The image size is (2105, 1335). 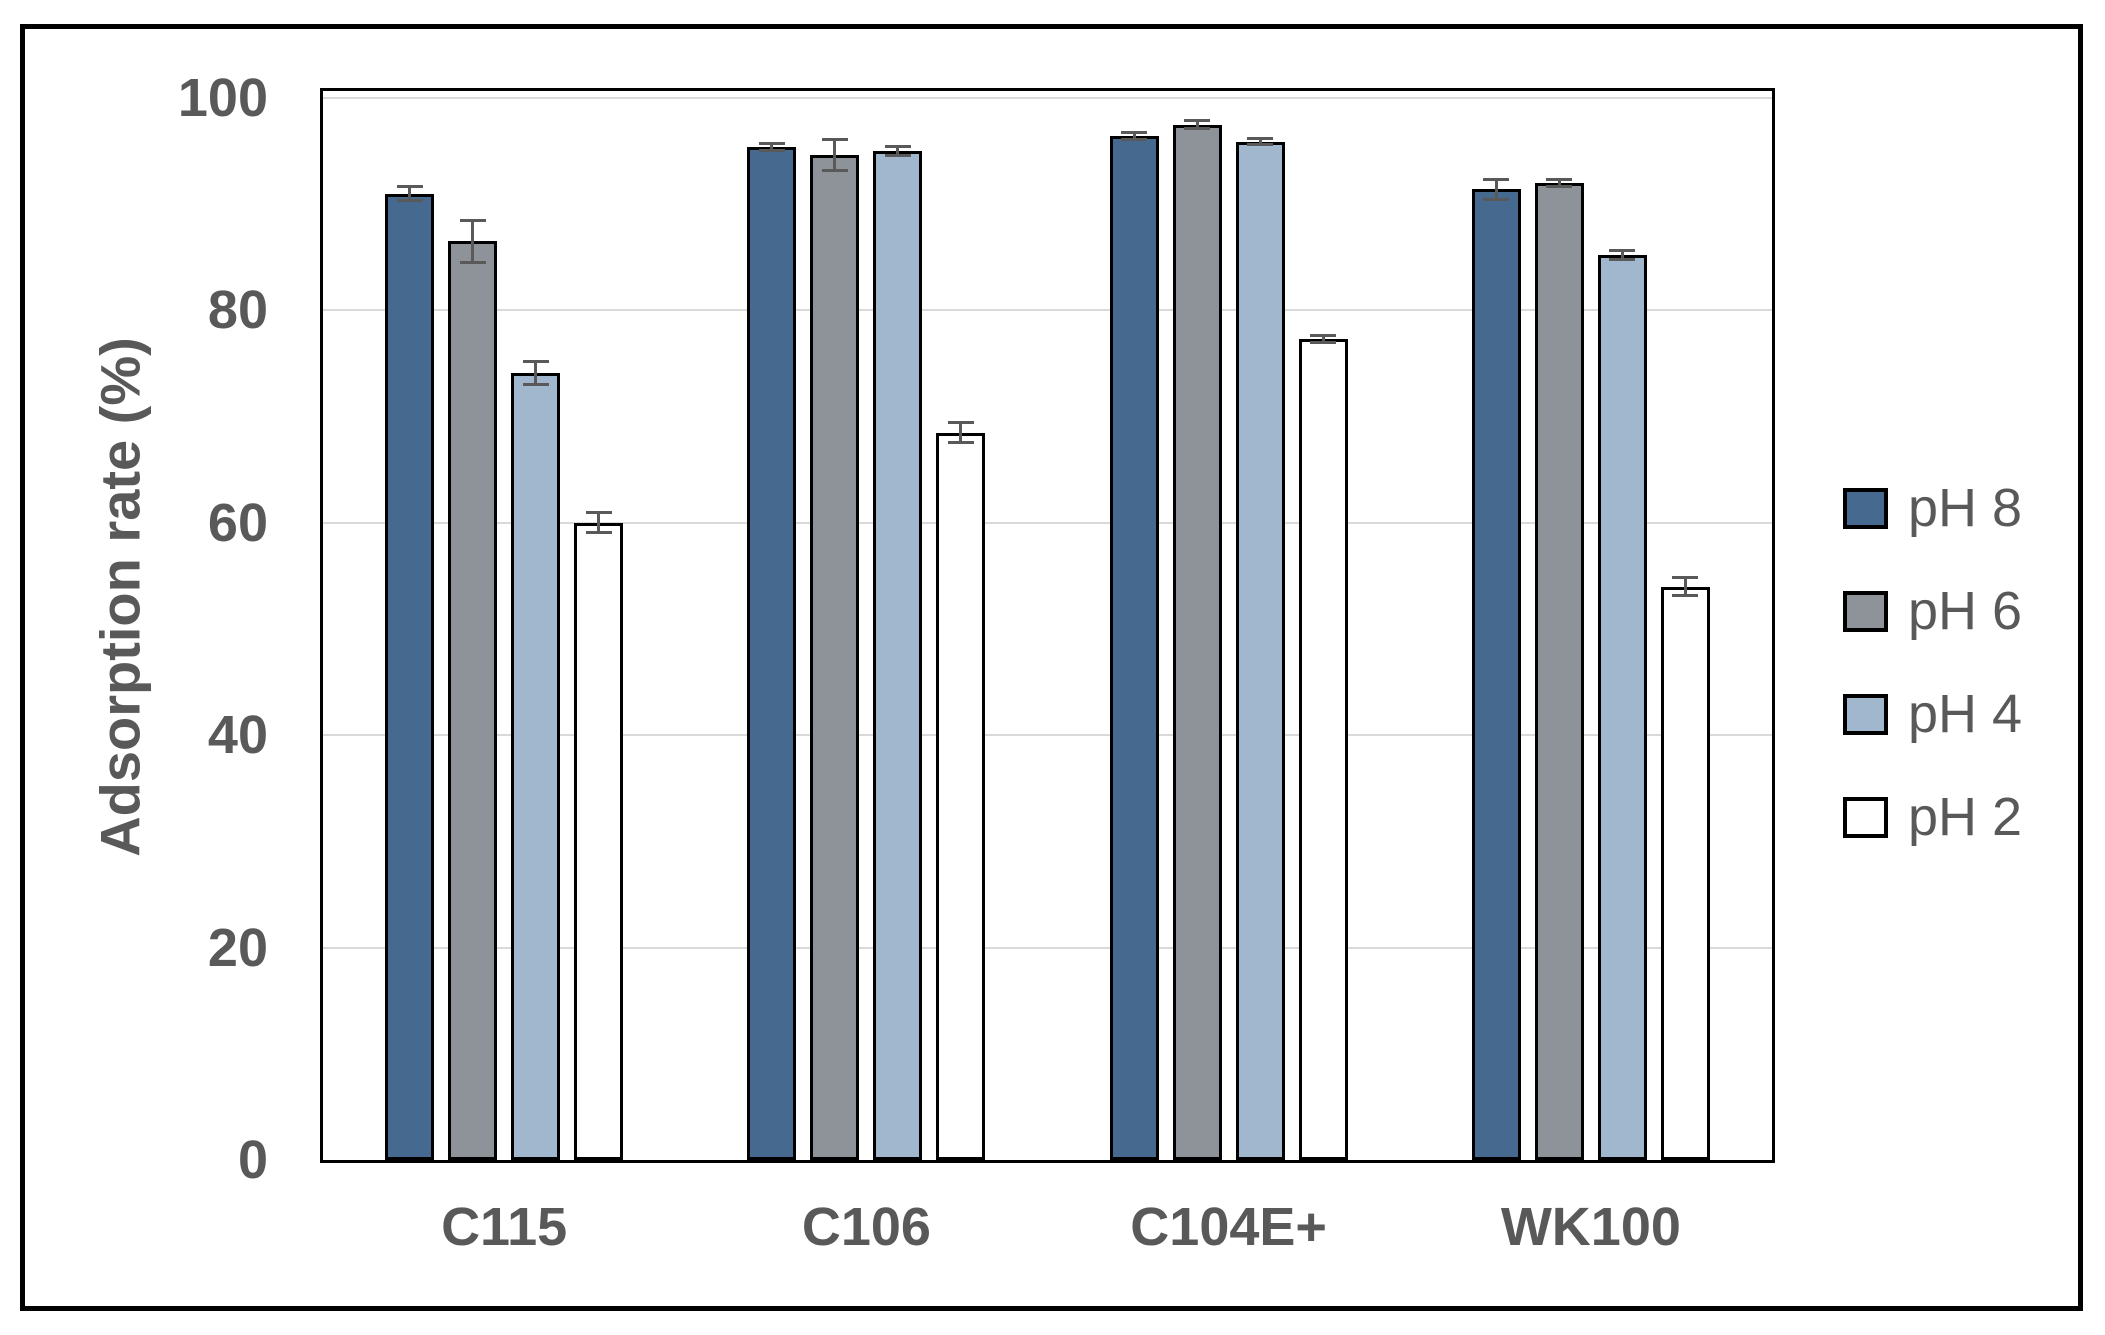 I want to click on legend-item: pH 6, so click(x=1933, y=611).